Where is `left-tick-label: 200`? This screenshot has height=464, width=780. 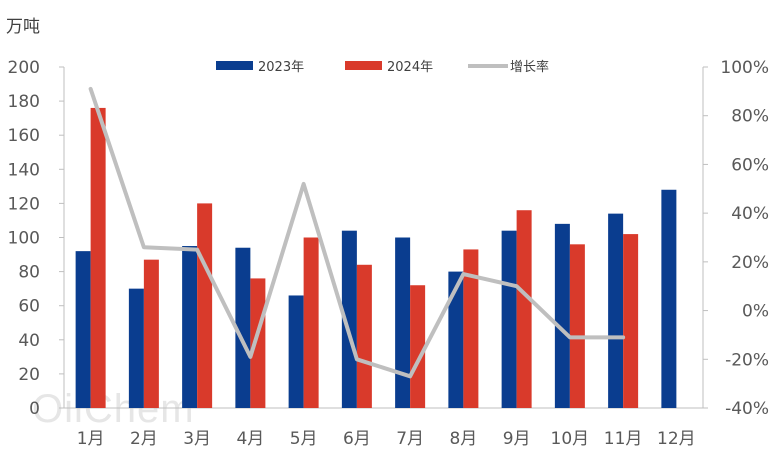
left-tick-label: 200 is located at coordinates (24, 68).